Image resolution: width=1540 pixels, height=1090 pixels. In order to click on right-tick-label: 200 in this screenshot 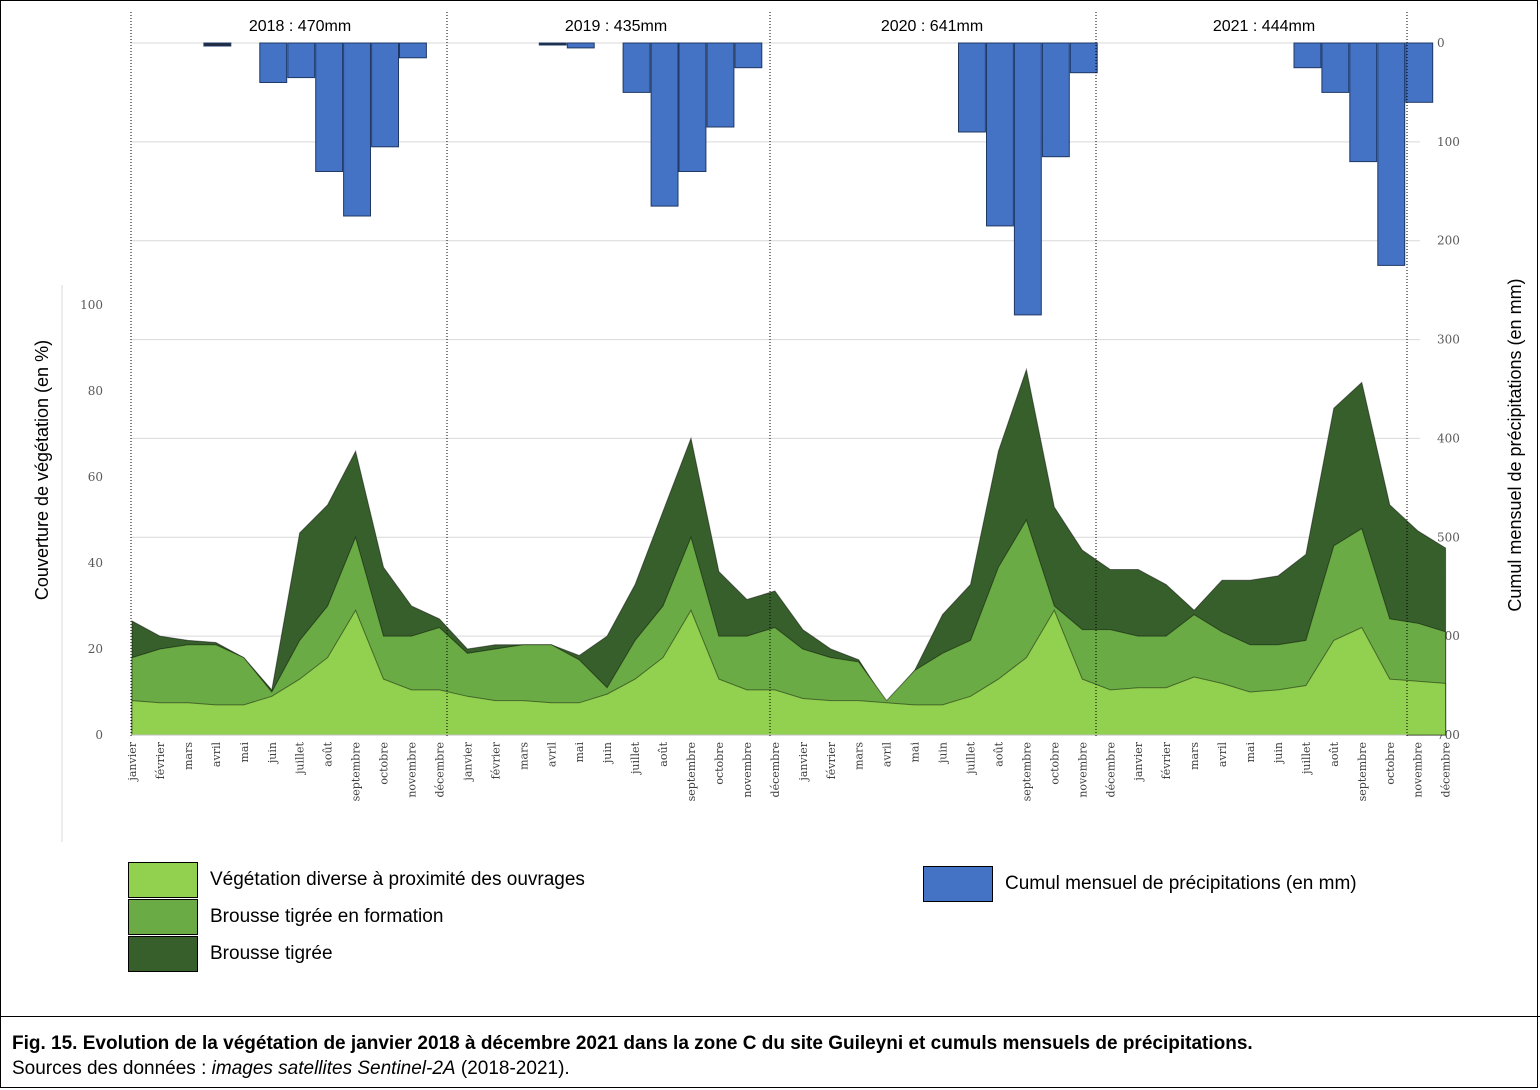, I will do `click(1448, 241)`.